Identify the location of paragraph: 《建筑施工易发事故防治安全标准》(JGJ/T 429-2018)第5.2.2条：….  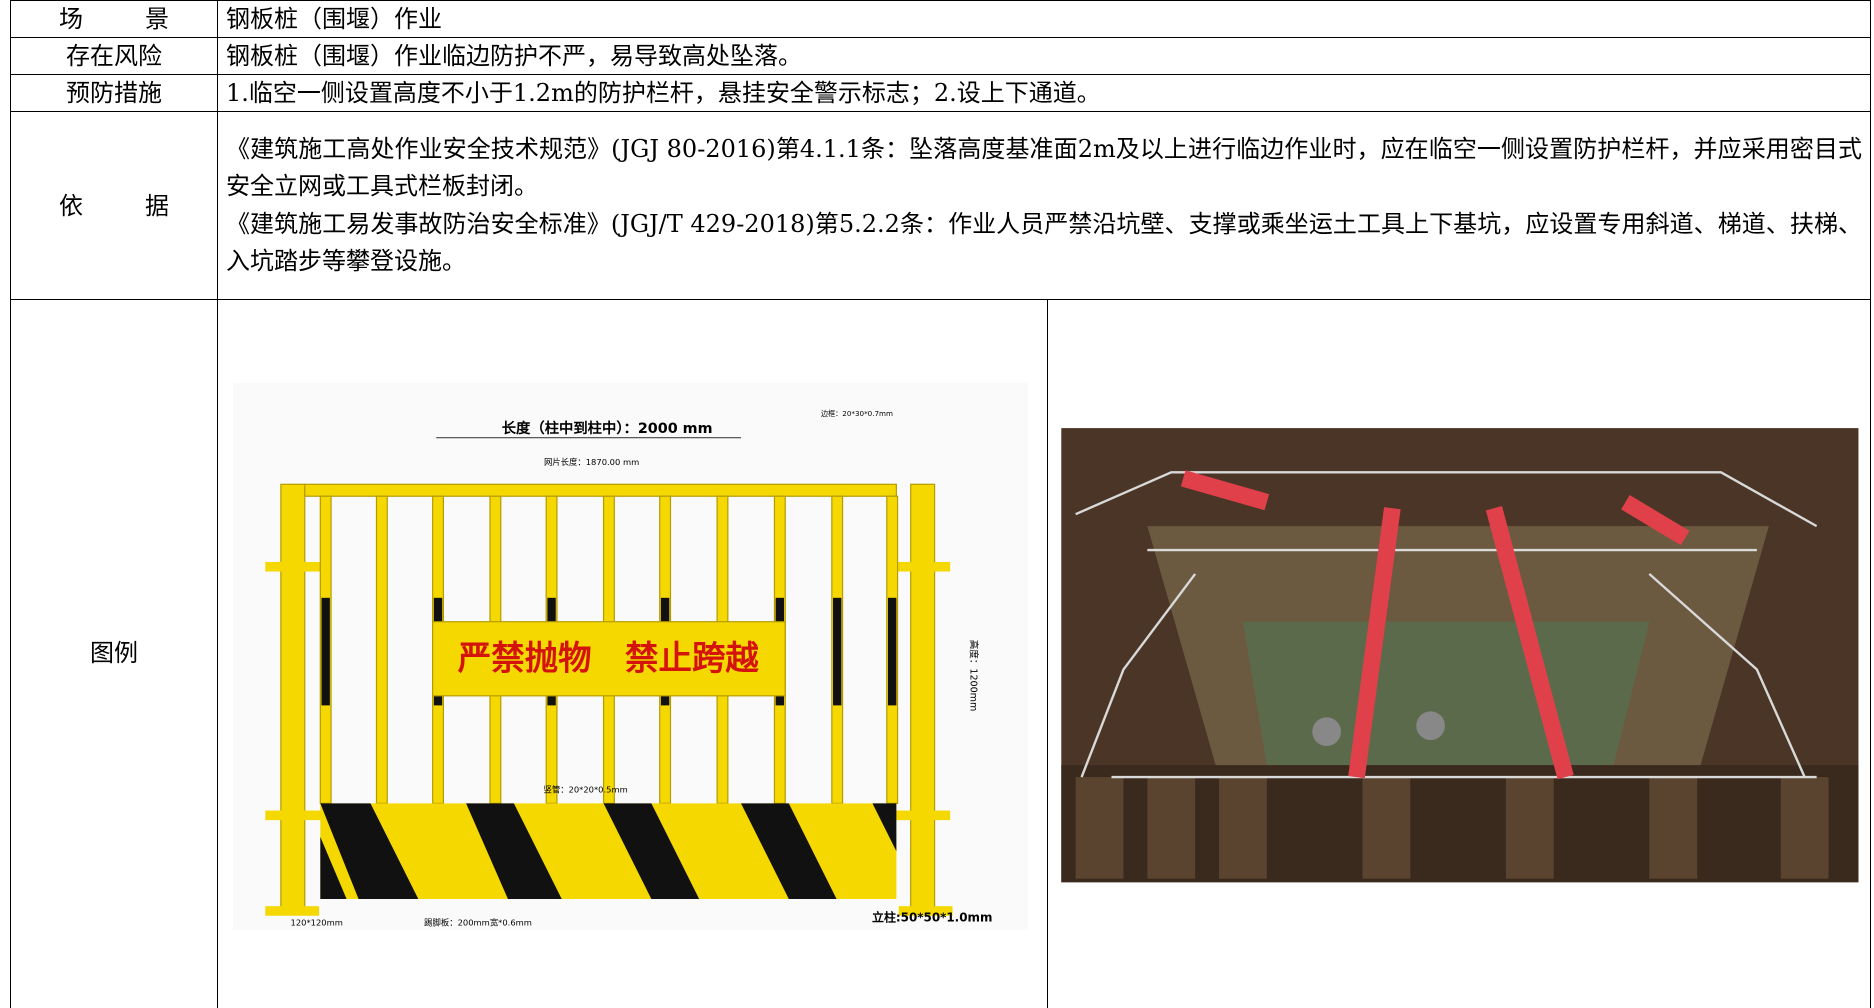
(1044, 242).